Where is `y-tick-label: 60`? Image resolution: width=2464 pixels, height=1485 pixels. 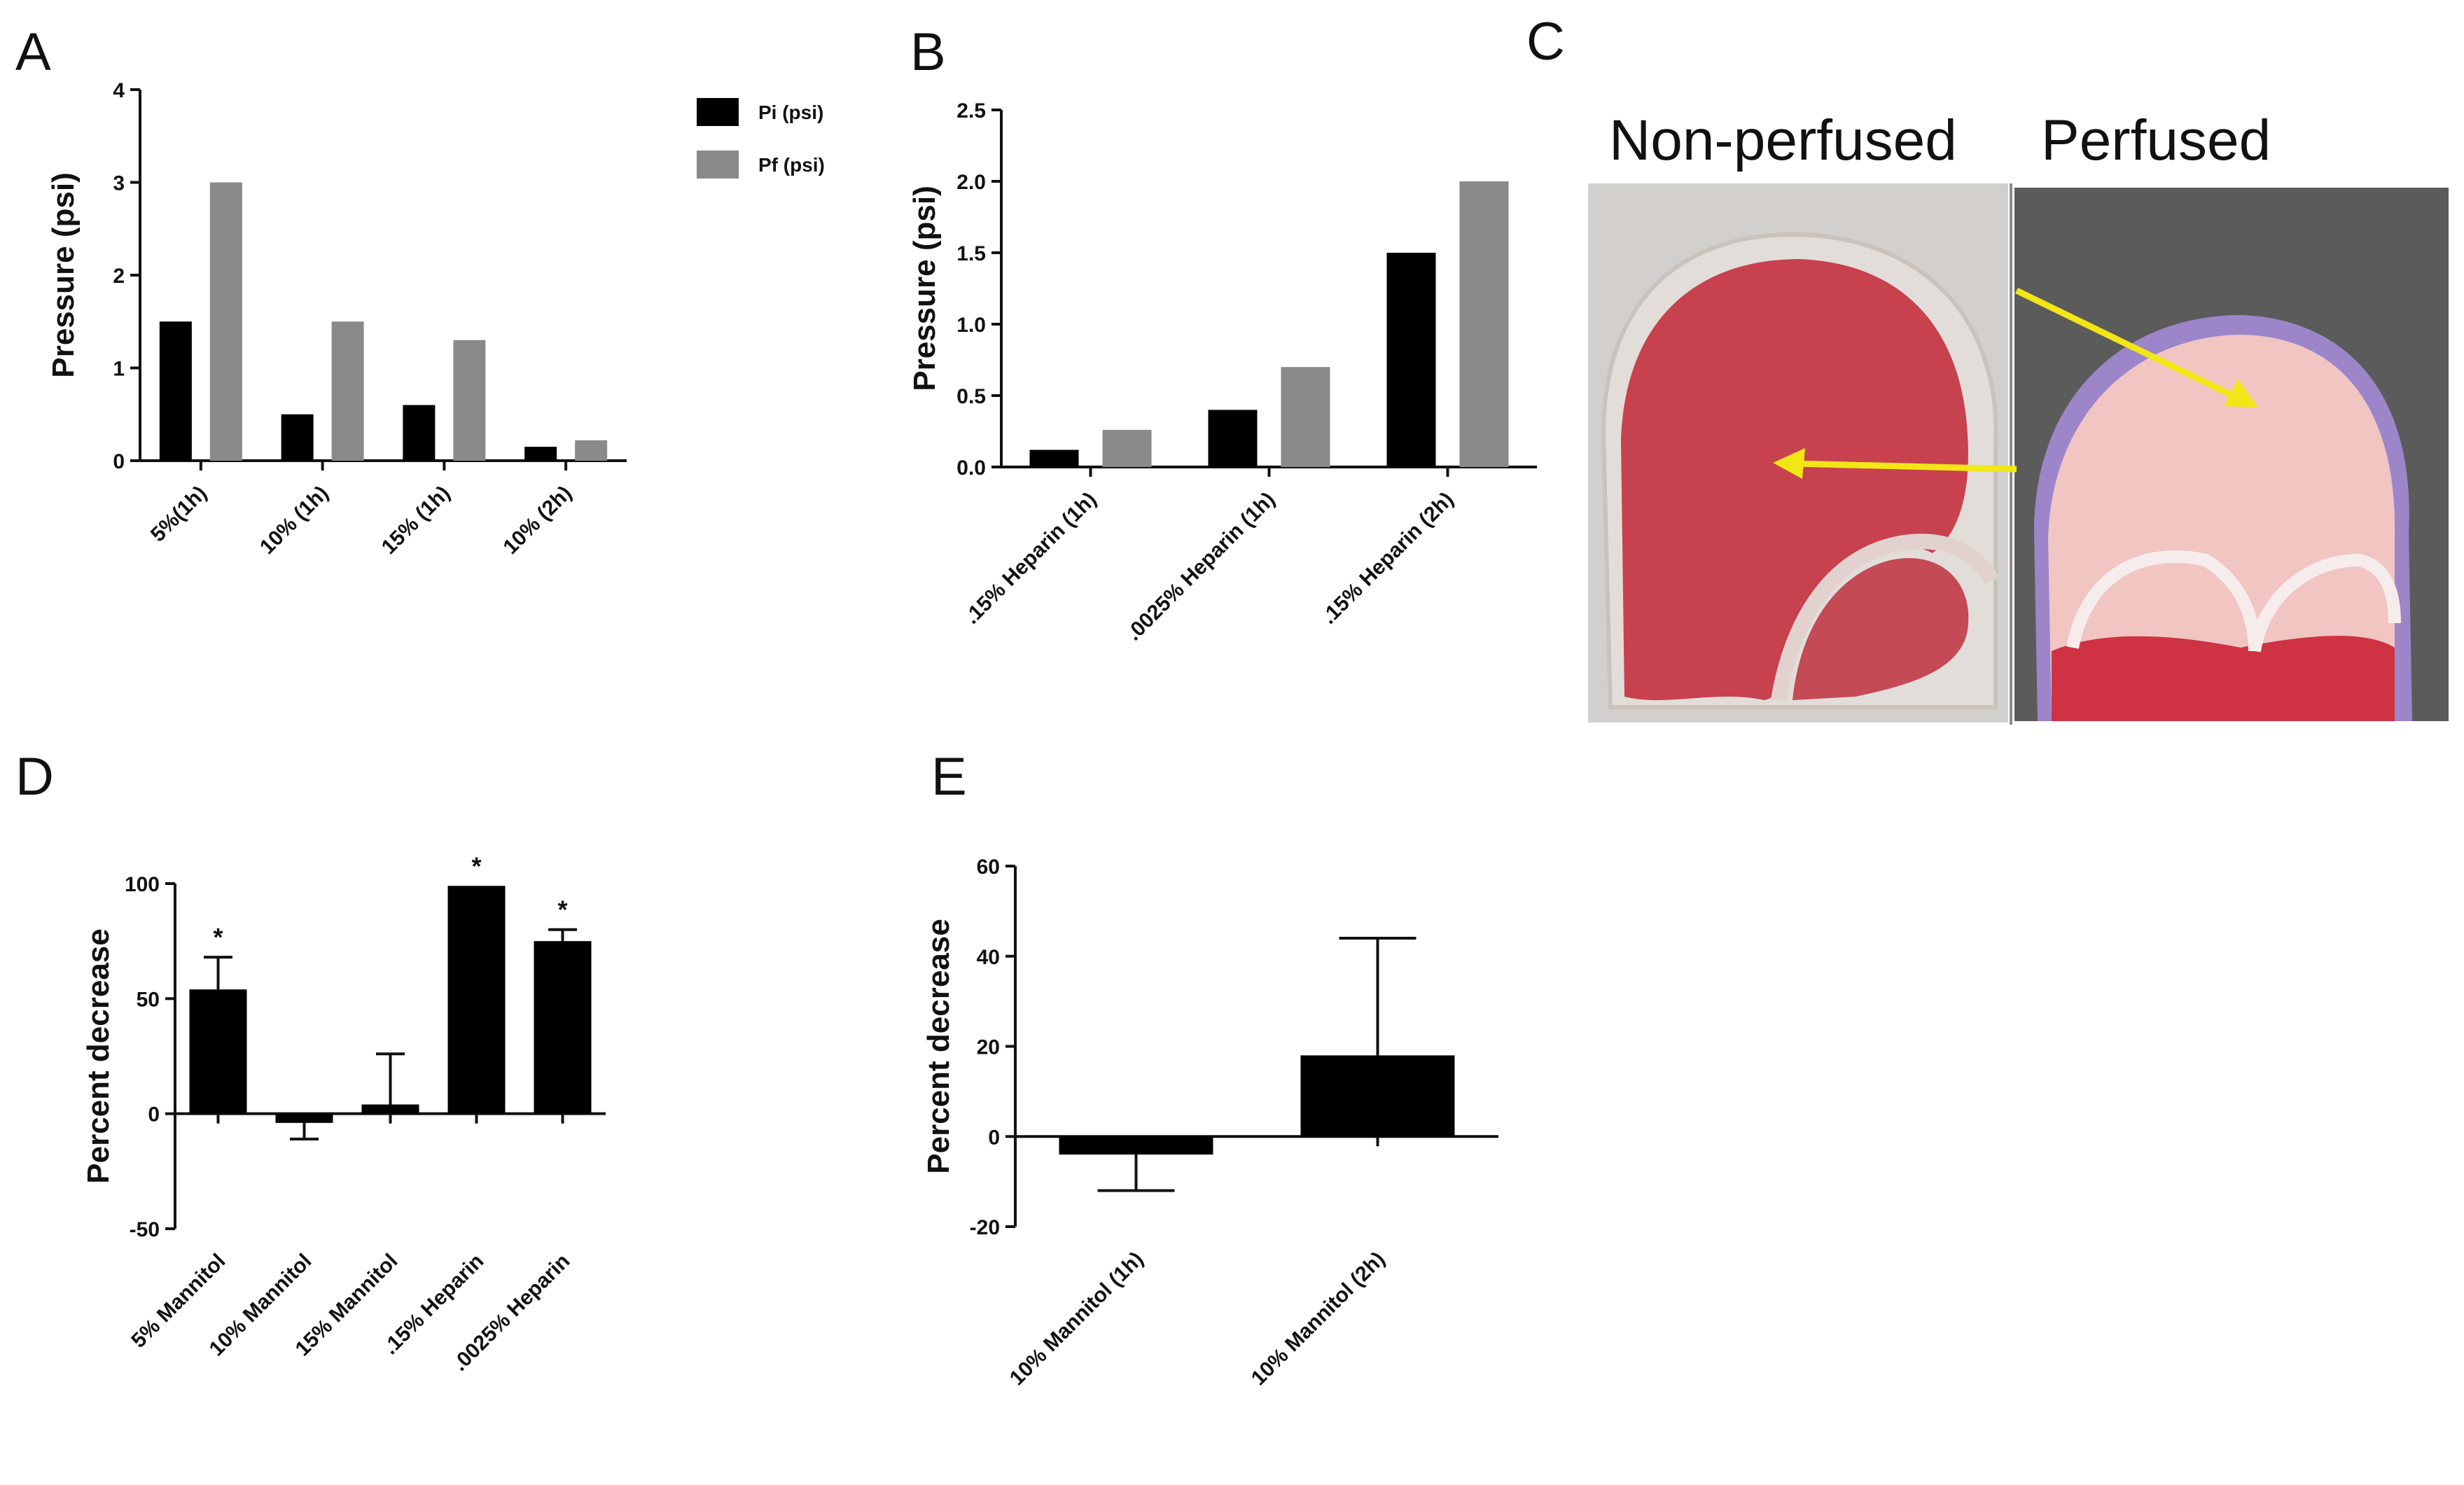 y-tick-label: 60 is located at coordinates (989, 867).